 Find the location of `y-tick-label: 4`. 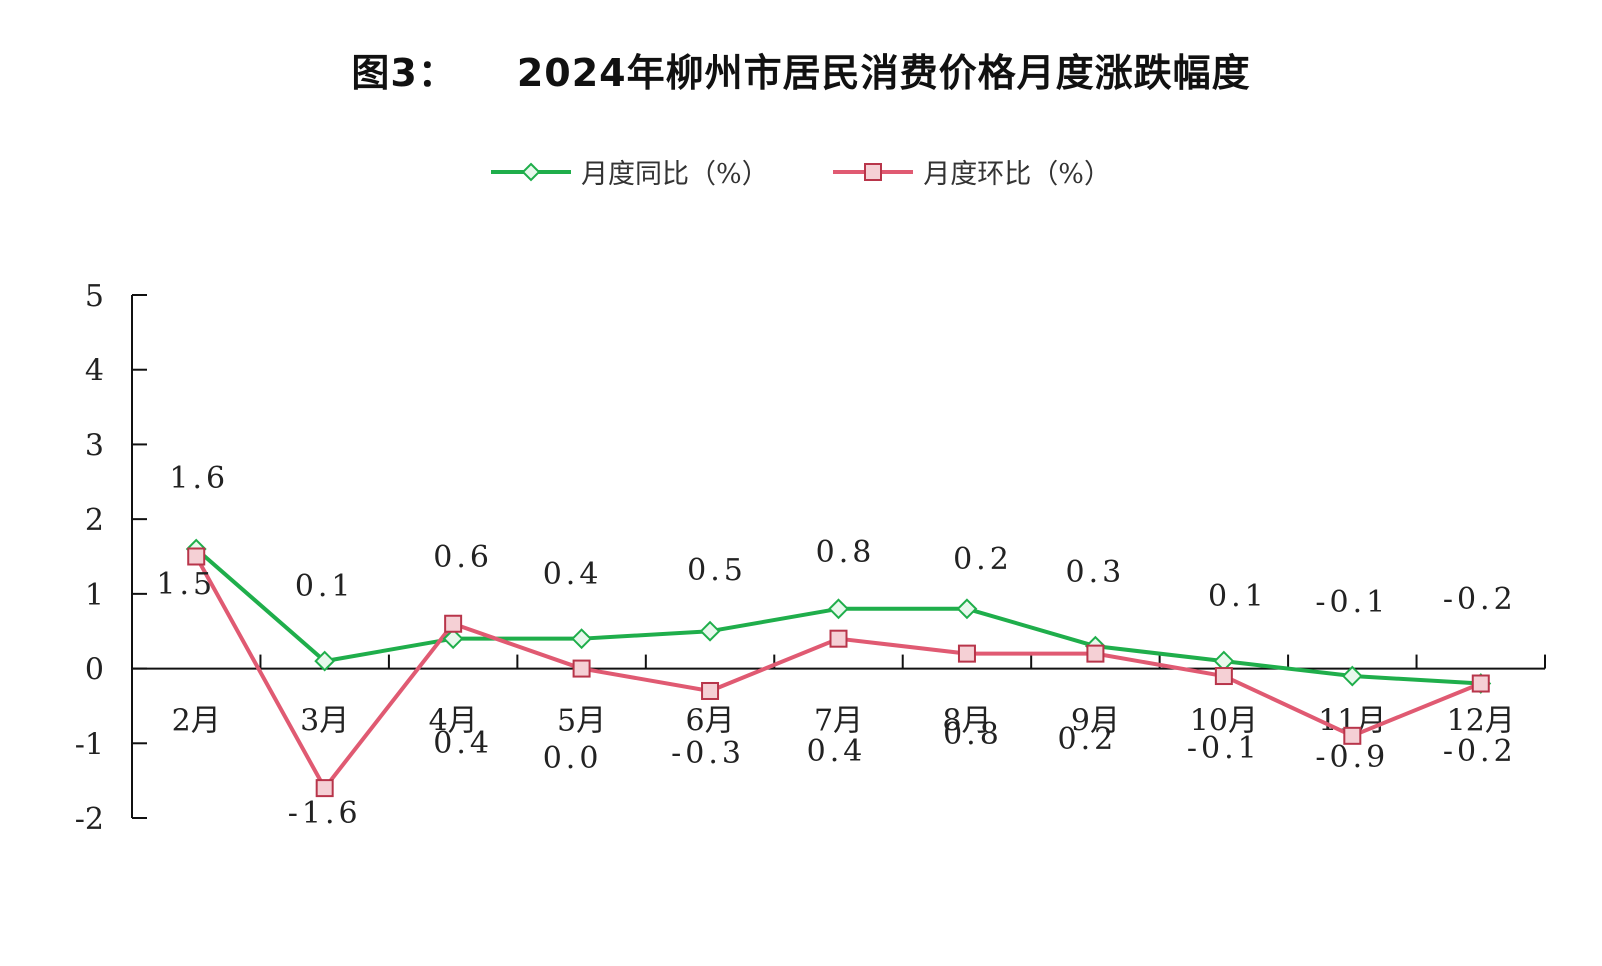

y-tick-label: 4 is located at coordinates (94, 371).